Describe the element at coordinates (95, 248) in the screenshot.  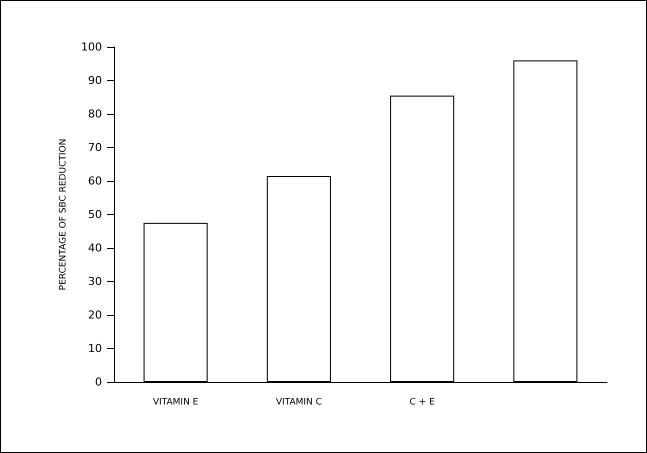
I see `y-tick-label: 40` at that location.